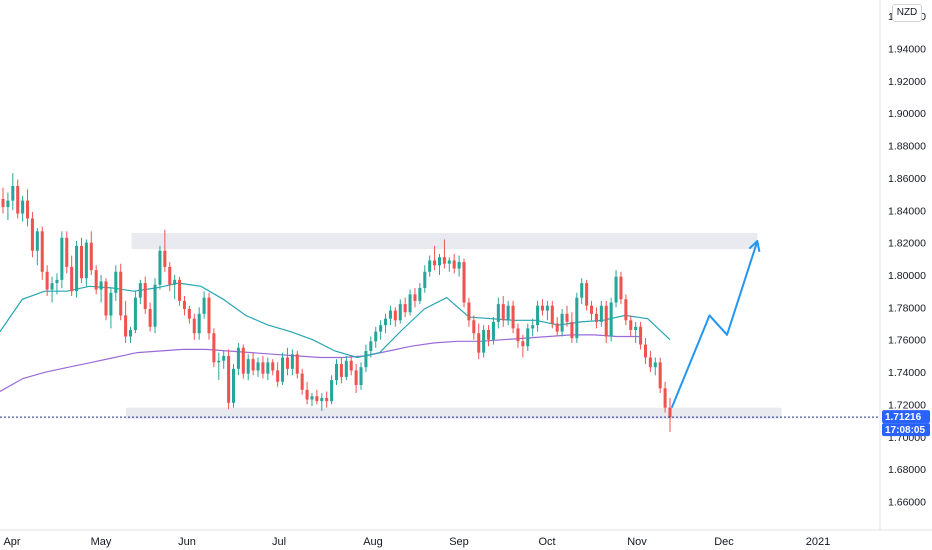 The image size is (932, 550). What do you see at coordinates (466, 538) in the screenshot?
I see `time-axis: Apr May Jun Jul Aug Sep Oct Nov Dec 2021` at bounding box center [466, 538].